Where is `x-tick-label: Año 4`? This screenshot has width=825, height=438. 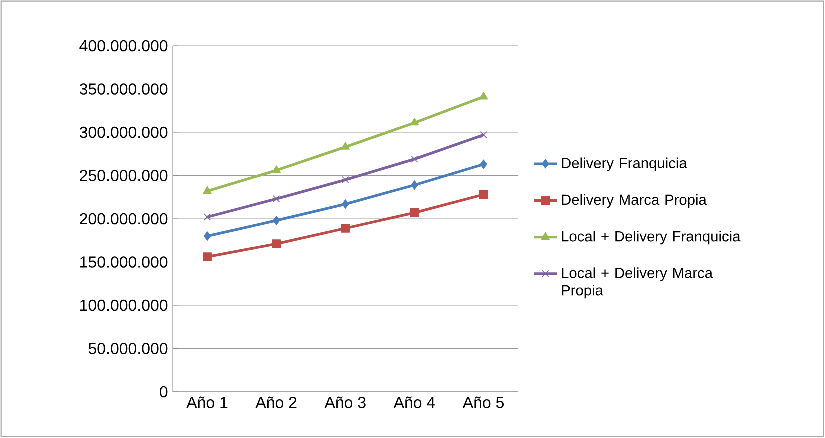
x-tick-label: Año 4 is located at coordinates (415, 402).